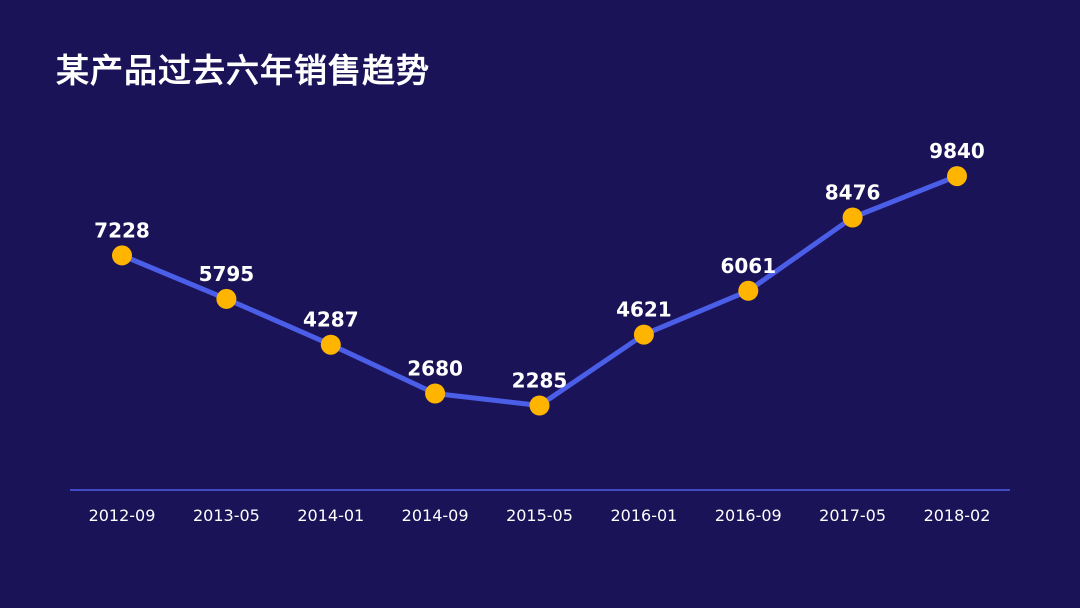  Describe the element at coordinates (853, 193) in the screenshot. I see `data-label-2017-05: 8476` at that location.